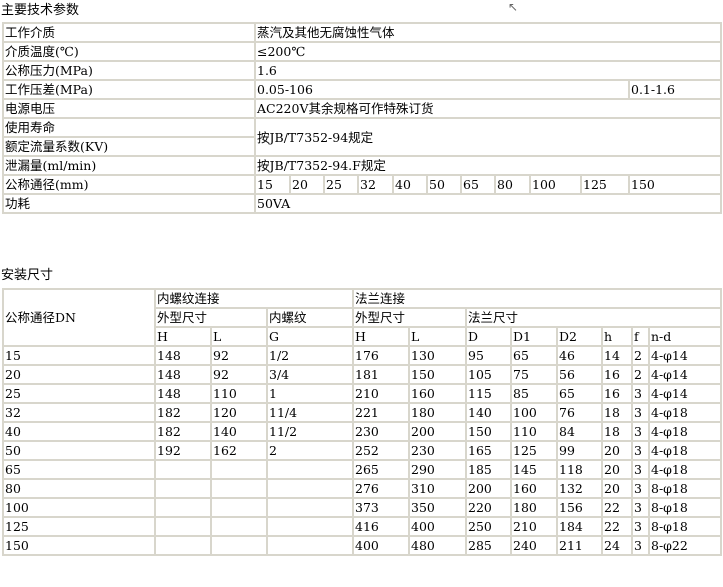 The image size is (723, 587). Describe the element at coordinates (239, 393) in the screenshot. I see `table-cell: 110` at that location.